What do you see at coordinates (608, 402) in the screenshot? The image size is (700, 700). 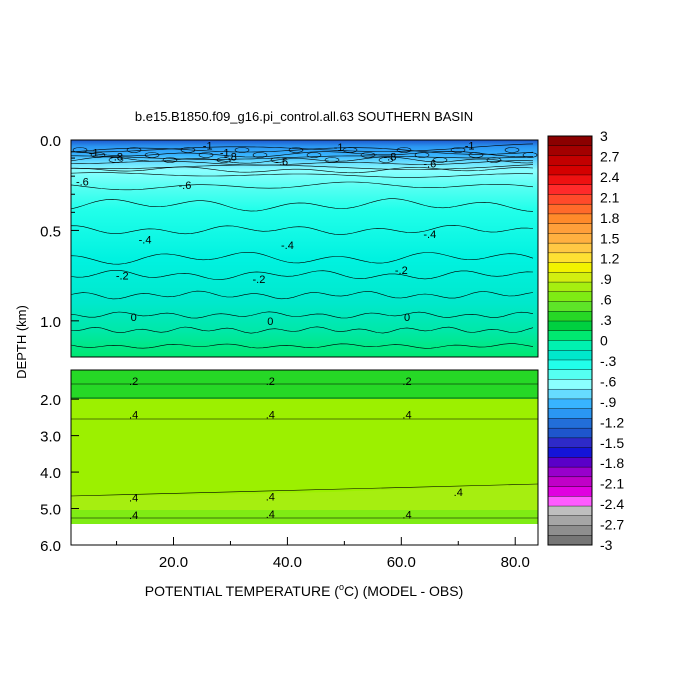 I see `colorbar-label: -.9` at bounding box center [608, 402].